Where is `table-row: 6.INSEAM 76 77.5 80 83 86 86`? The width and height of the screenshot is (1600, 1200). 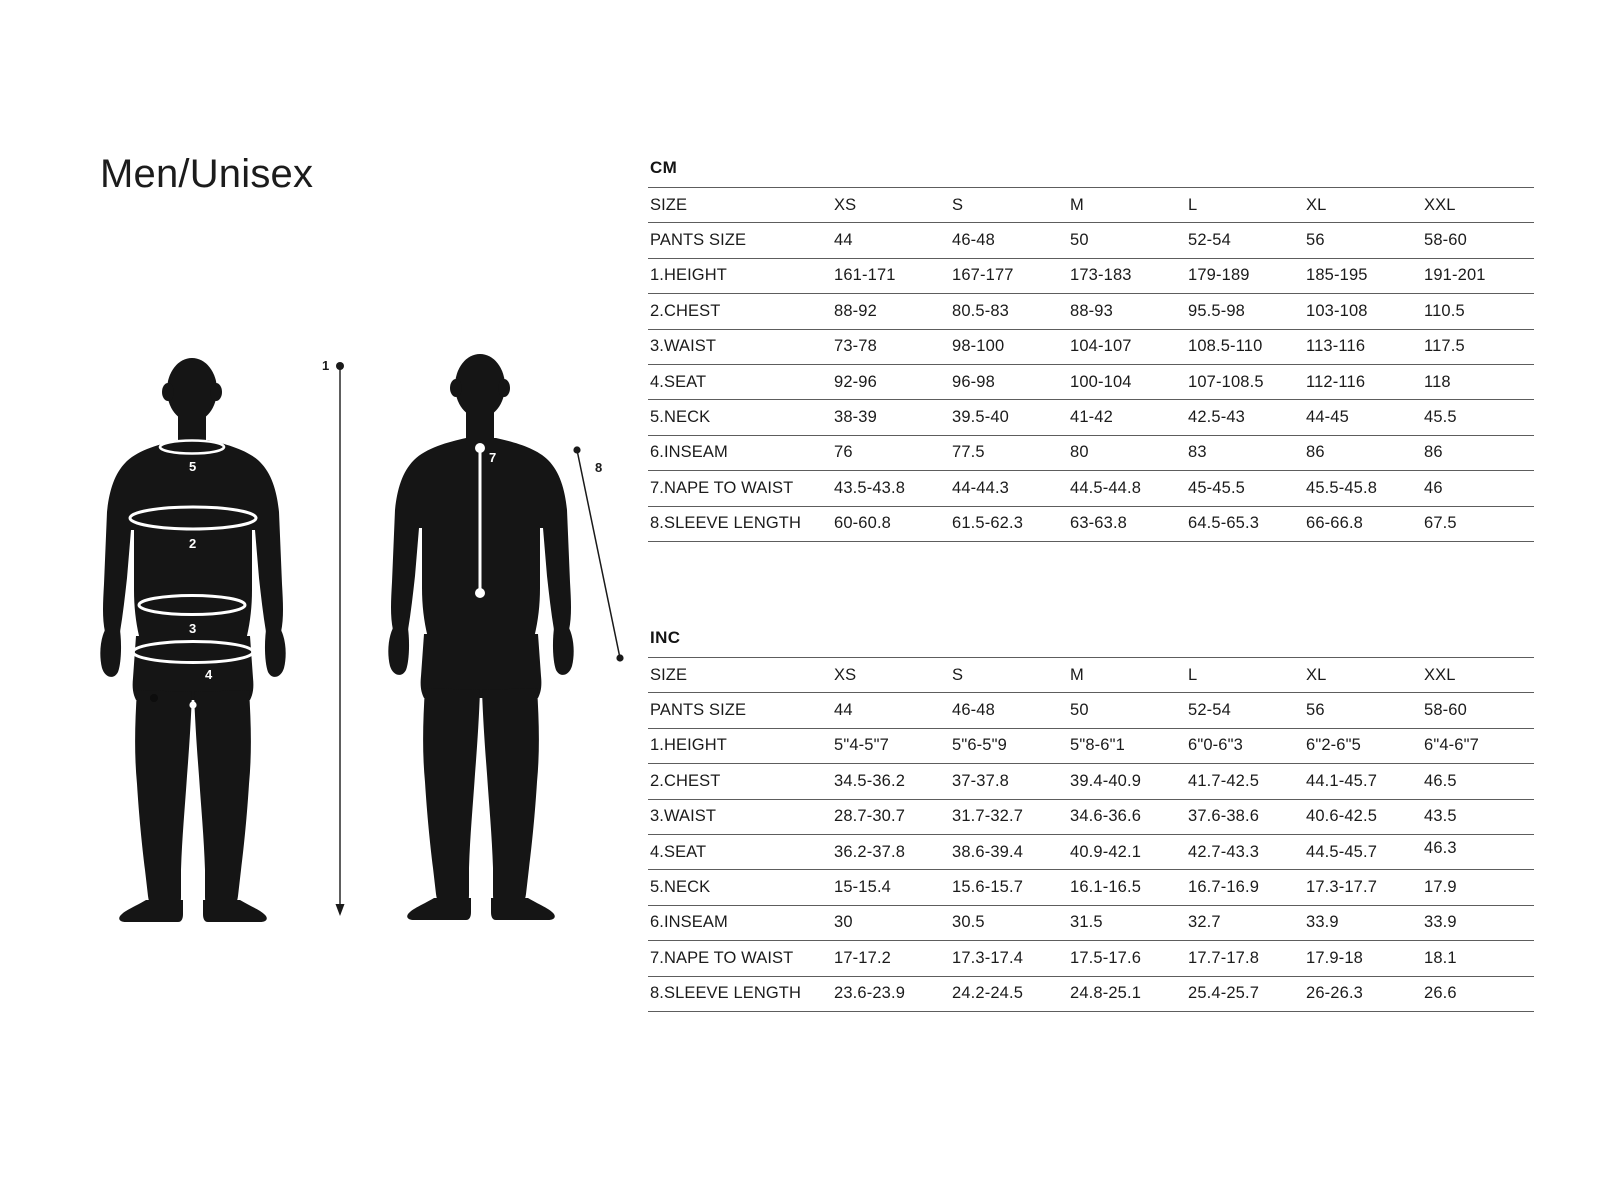
table-row: 6.INSEAM 76 77.5 80 83 86 86 is located at coordinates (1091, 452).